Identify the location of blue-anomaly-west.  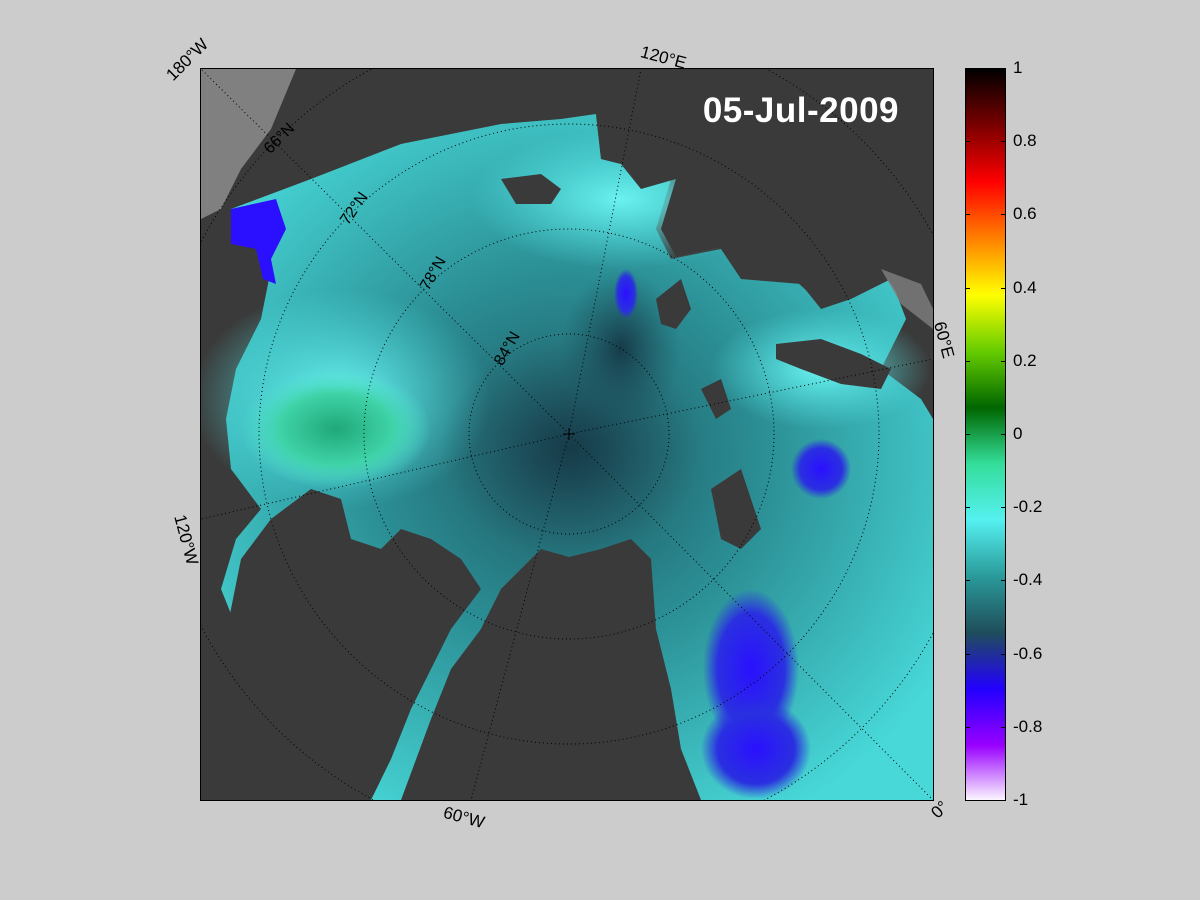
(258, 241).